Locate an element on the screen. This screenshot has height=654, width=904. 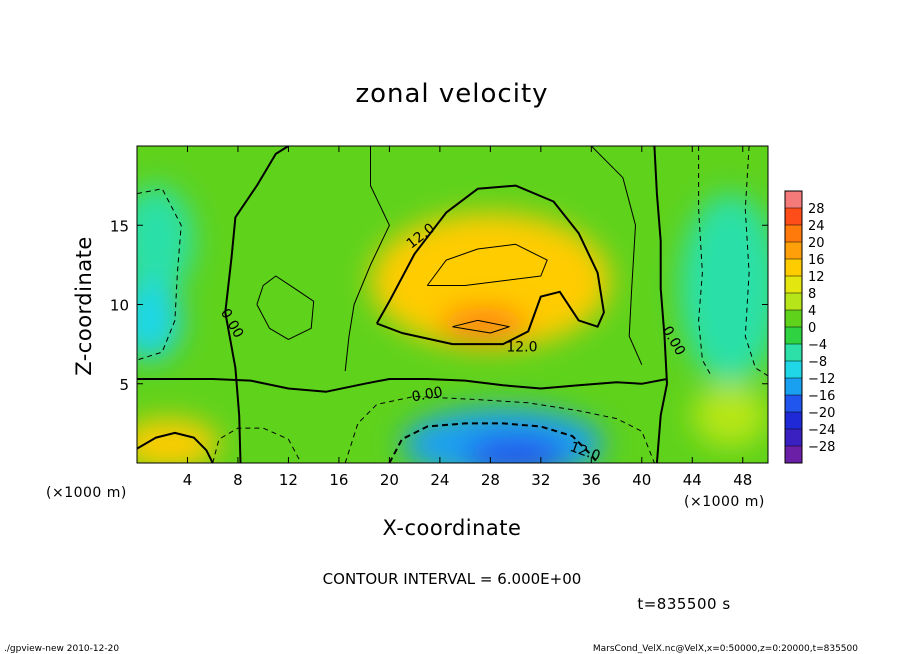
x-tick-label: 28 is located at coordinates (490, 480).